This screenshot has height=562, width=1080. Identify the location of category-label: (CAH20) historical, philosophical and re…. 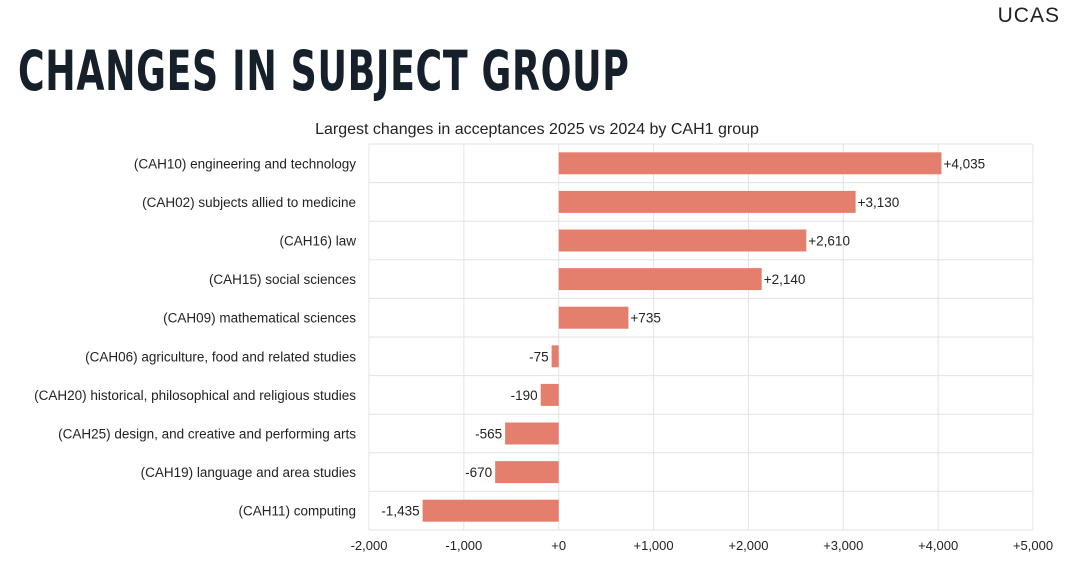
(195, 395).